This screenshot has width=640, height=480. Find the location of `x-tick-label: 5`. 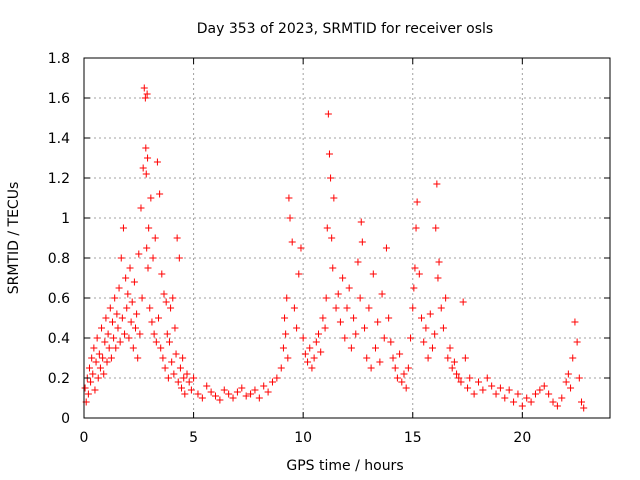

x-tick-label: 5 is located at coordinates (193, 438).